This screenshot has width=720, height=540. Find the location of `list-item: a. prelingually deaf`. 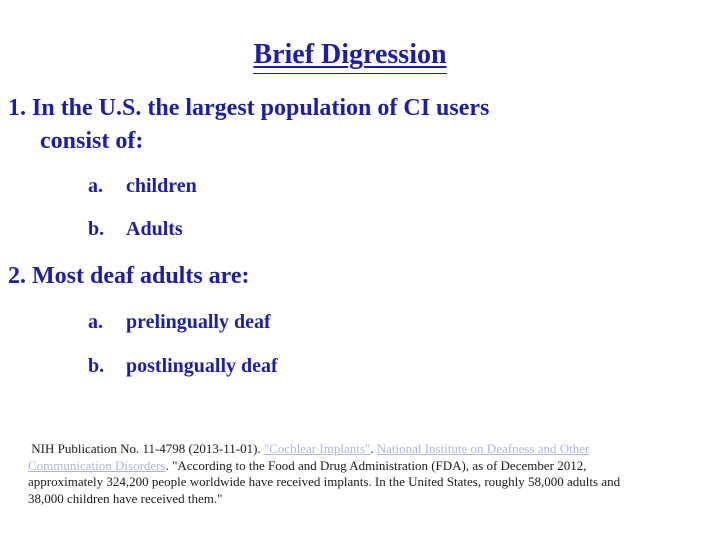

list-item: a. prelingually deaf is located at coordinates (179, 322).